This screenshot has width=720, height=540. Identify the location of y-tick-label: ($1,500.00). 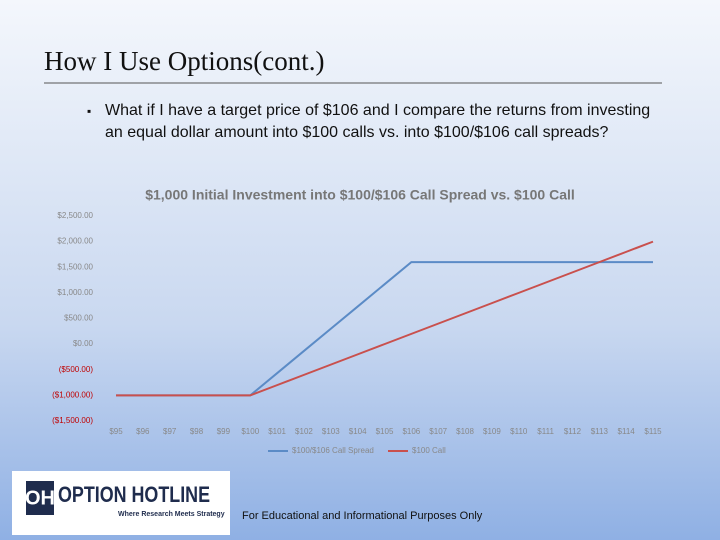
(72, 420).